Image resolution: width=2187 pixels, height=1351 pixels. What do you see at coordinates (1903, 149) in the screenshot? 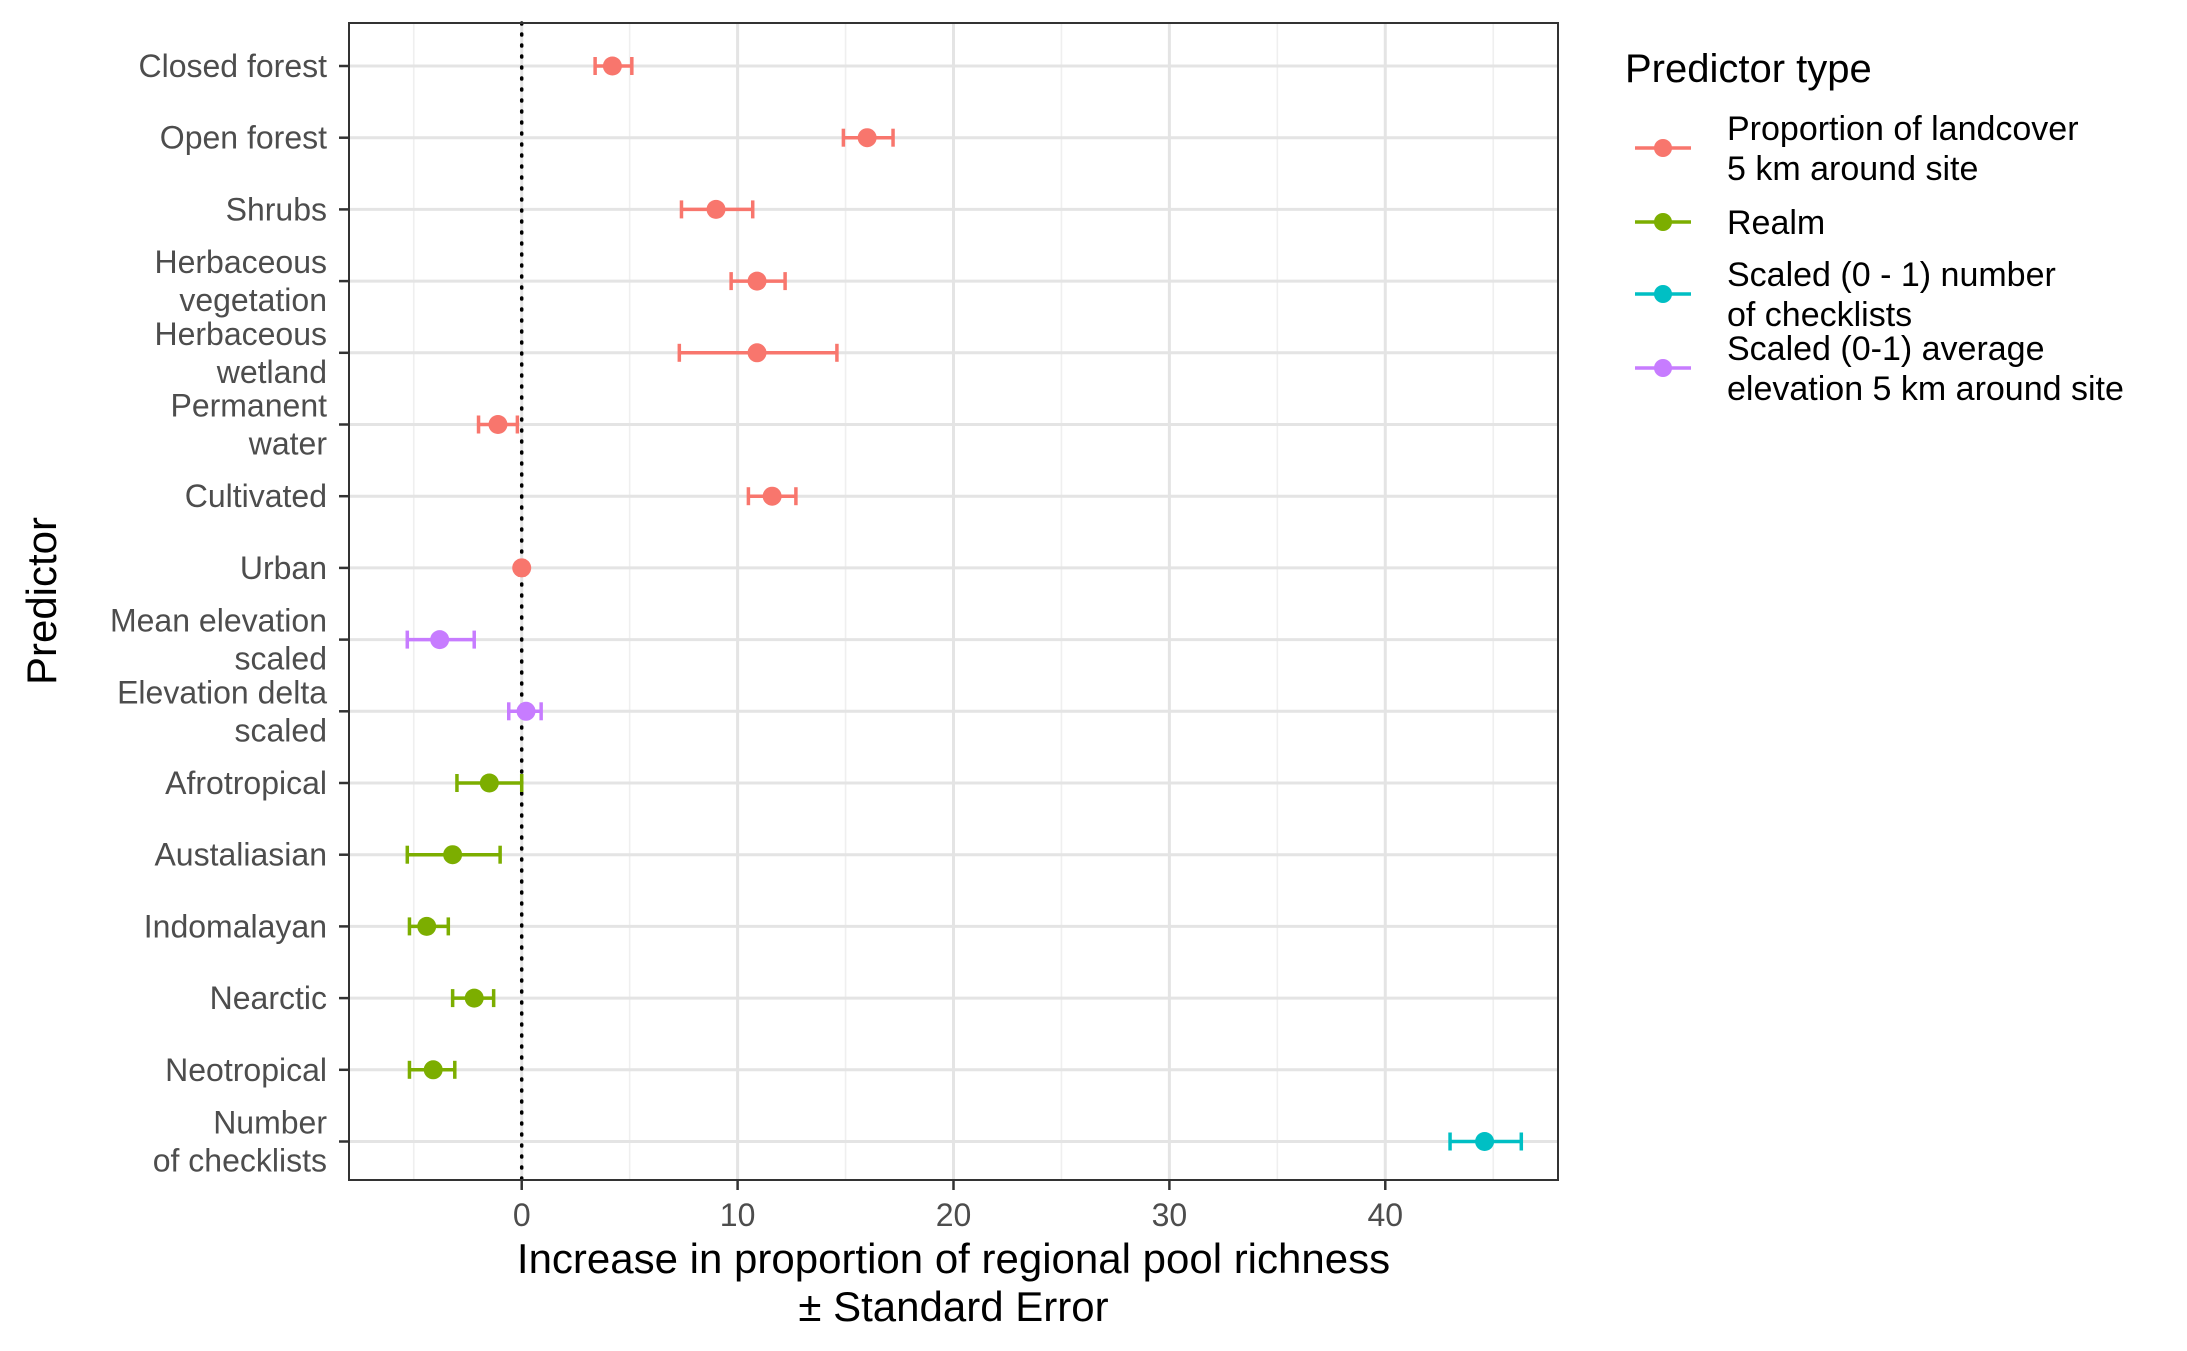
I see `legend-label: Proportion of landcover 5 km around site` at bounding box center [1903, 149].